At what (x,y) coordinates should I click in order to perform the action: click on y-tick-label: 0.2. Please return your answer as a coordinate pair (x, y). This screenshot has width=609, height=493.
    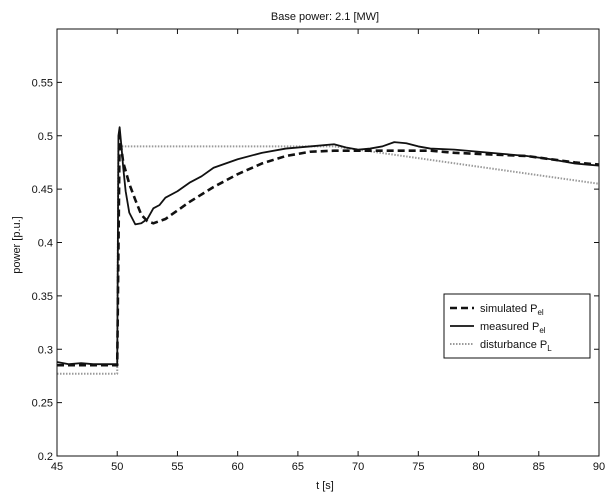
    Looking at the image, I should click on (45, 457).